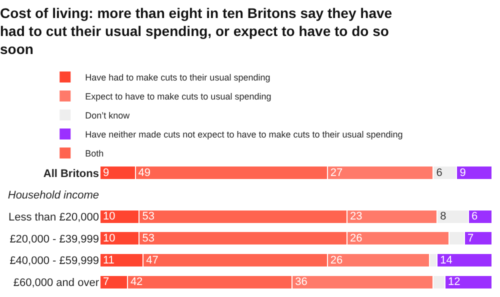 The image size is (500, 297). What do you see at coordinates (244, 134) in the screenshot?
I see `legend-label: Have neither made cuts not expect to have to make cuts to their usual spending` at bounding box center [244, 134].